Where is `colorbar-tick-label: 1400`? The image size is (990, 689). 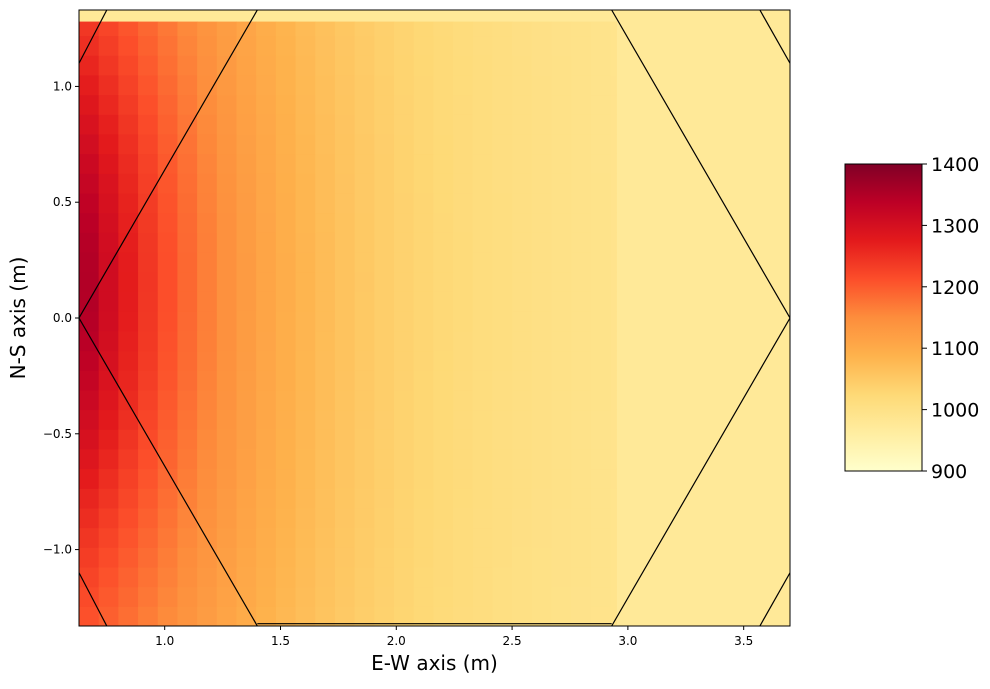 colorbar-tick-label: 1400 is located at coordinates (955, 165).